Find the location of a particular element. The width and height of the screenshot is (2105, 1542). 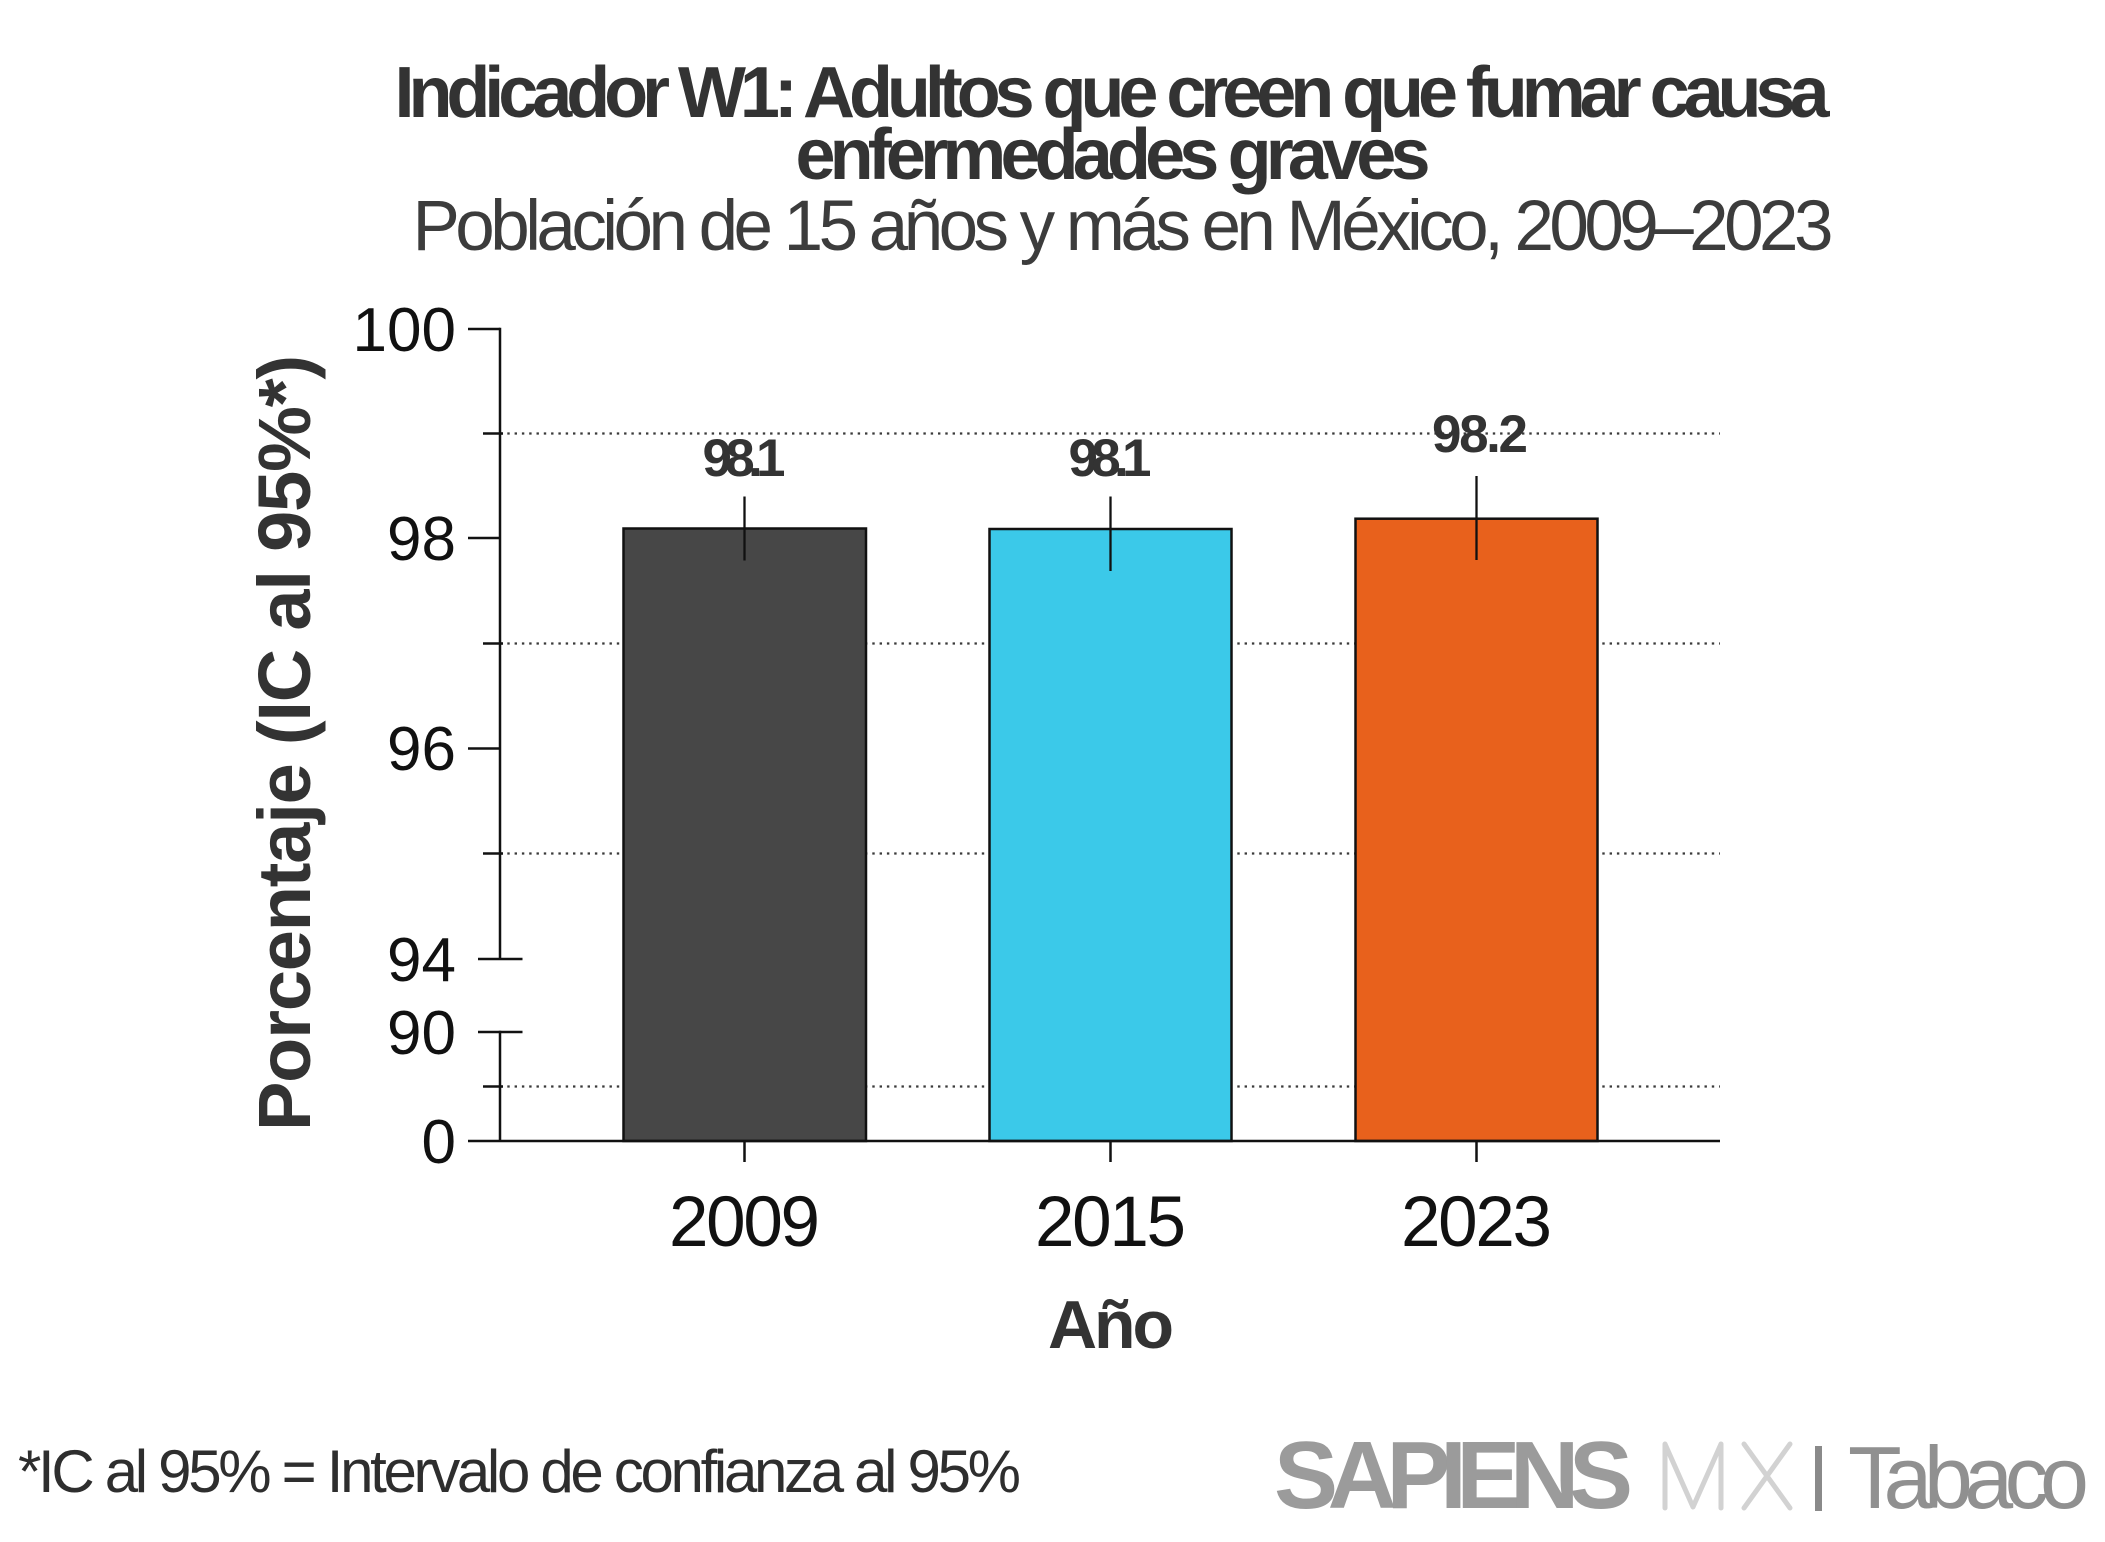

svg-text: enfermedades graves is located at coordinates (1113, 155).